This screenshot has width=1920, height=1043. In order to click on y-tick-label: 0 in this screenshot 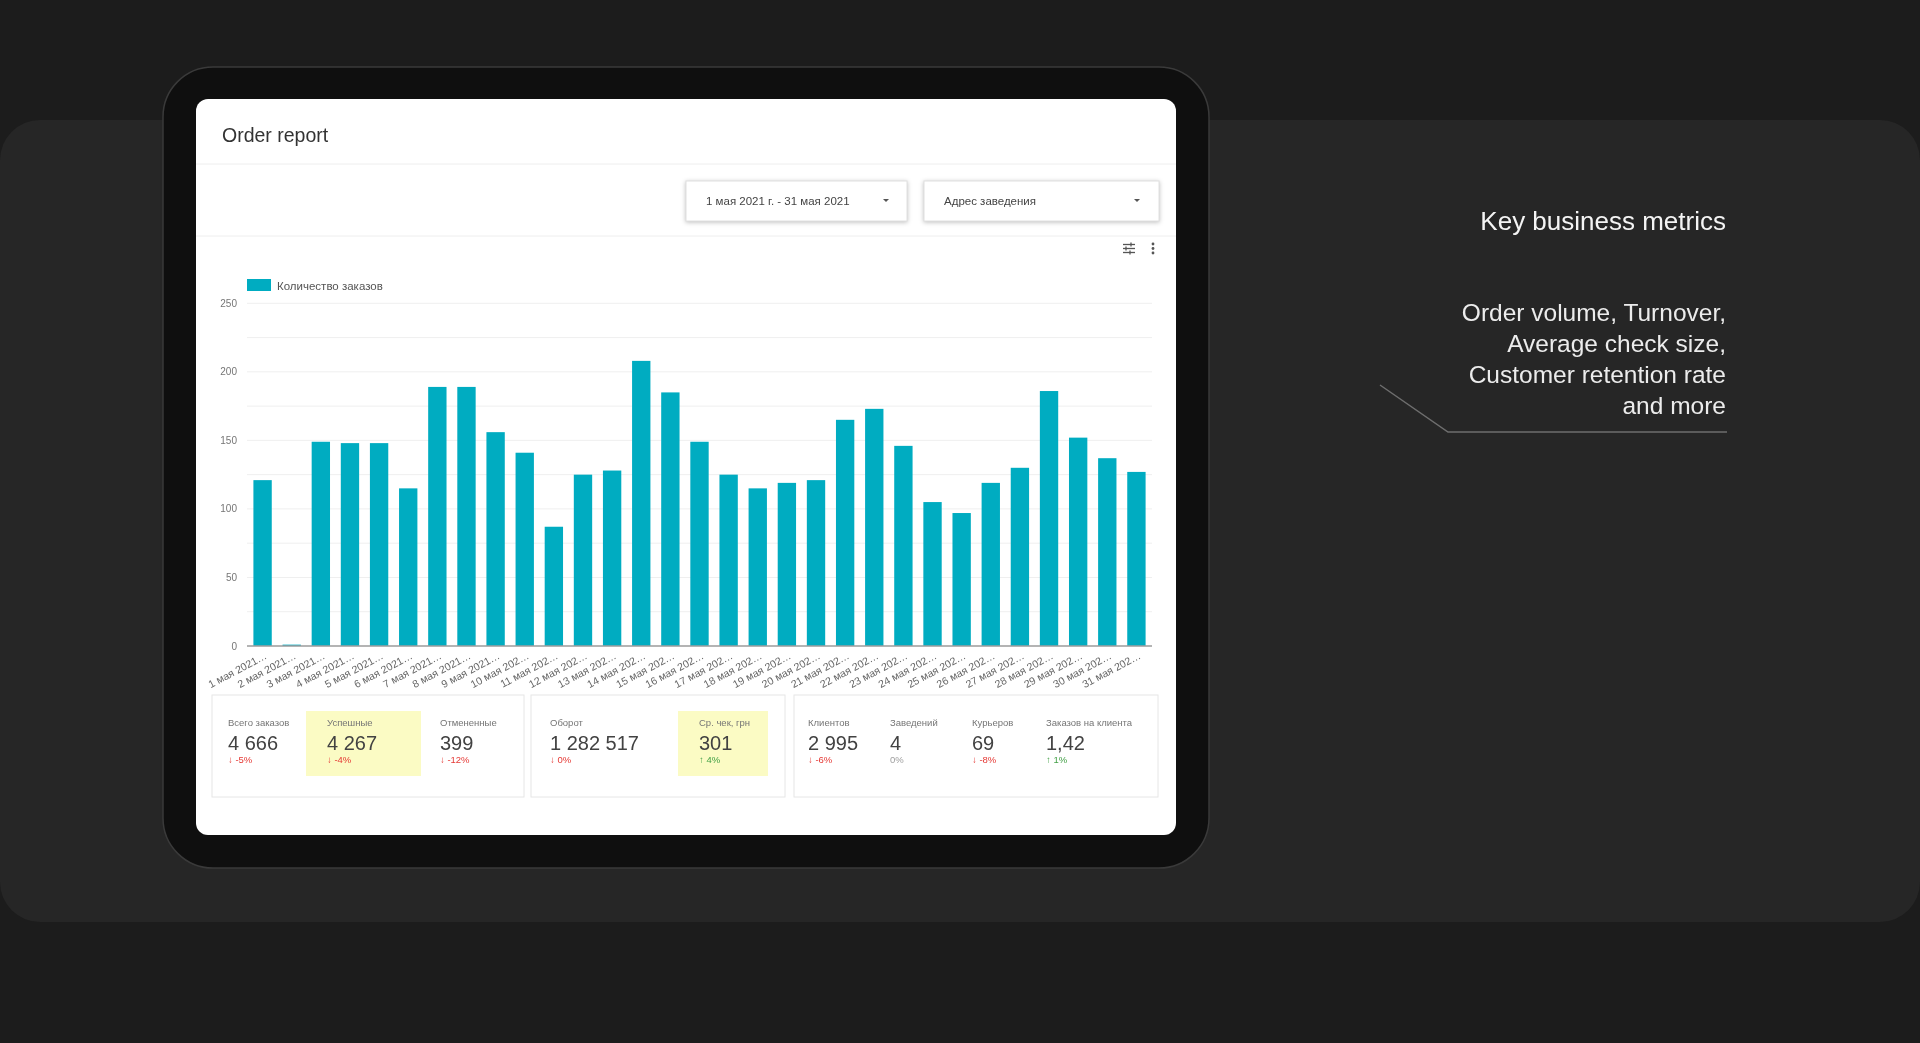, I will do `click(234, 646)`.